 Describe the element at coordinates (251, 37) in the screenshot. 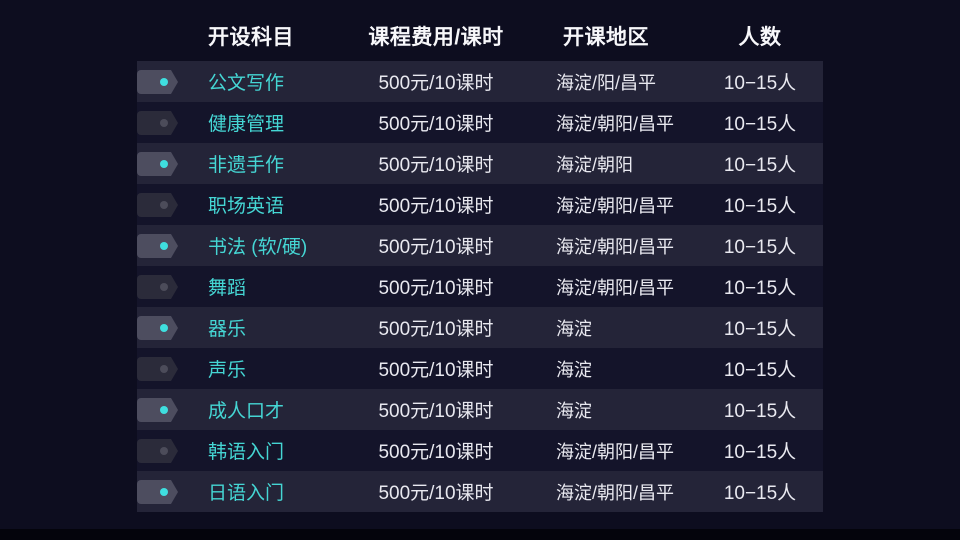

I see `header-subject: 开设科目` at that location.